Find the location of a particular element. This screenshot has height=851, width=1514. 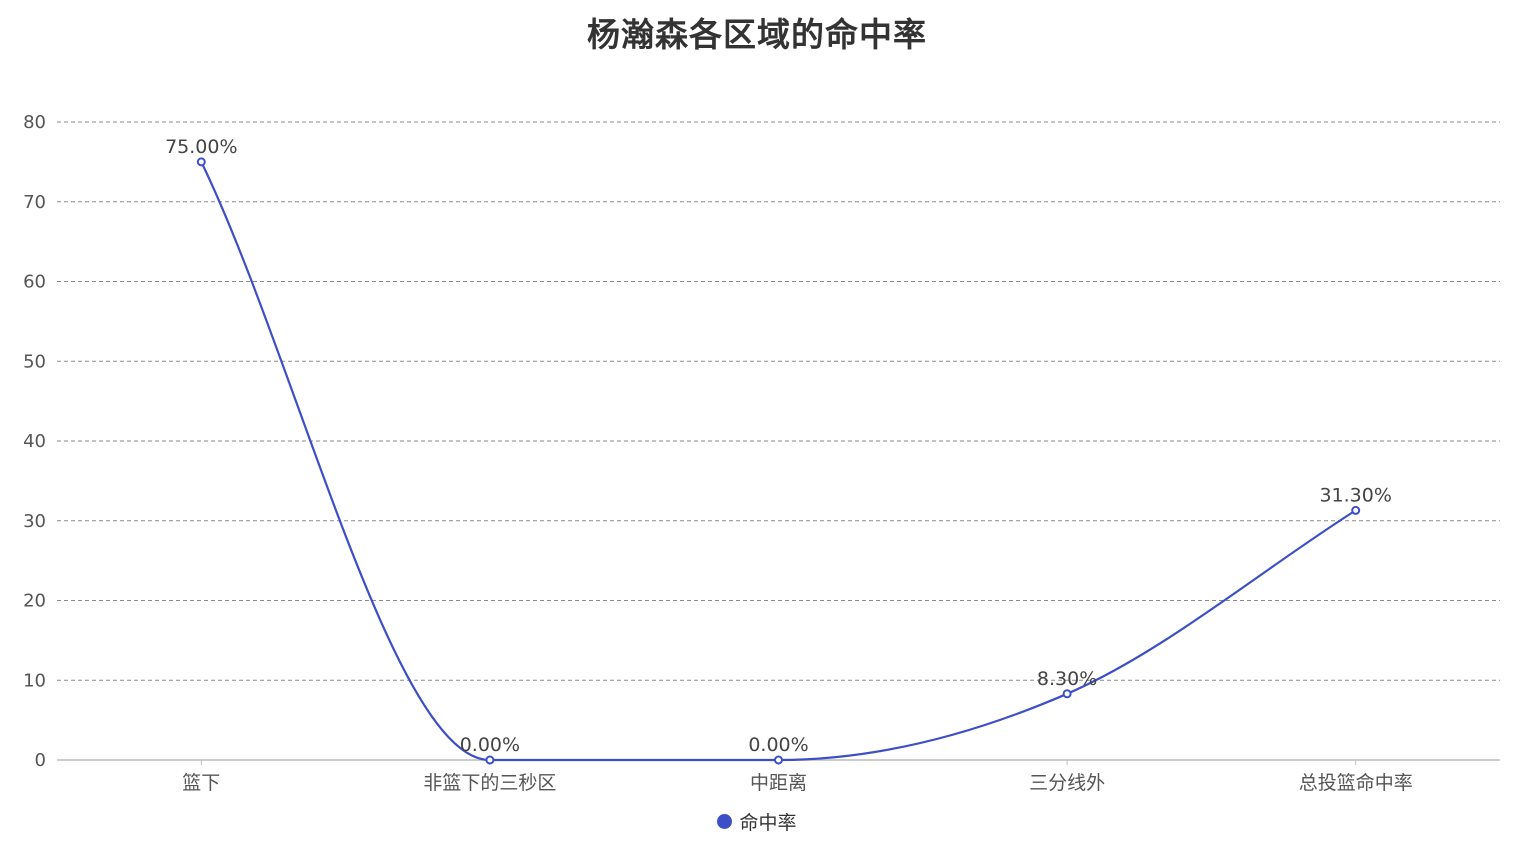

y-tick-label: 0 is located at coordinates (40, 760).